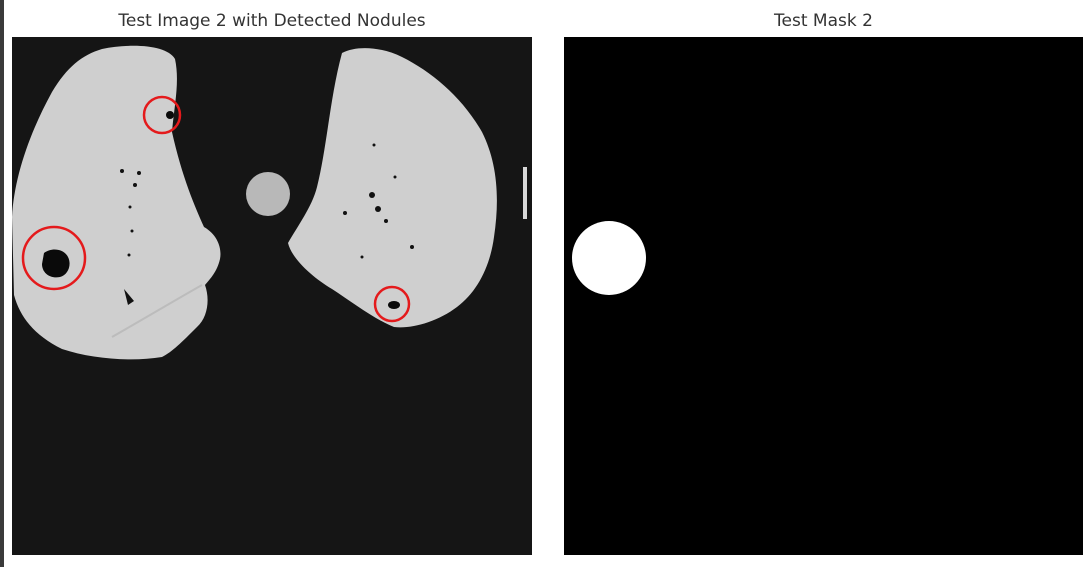 This screenshot has height=567, width=1092. Describe the element at coordinates (56, 263) in the screenshot. I see `nodule-left-large` at that location.